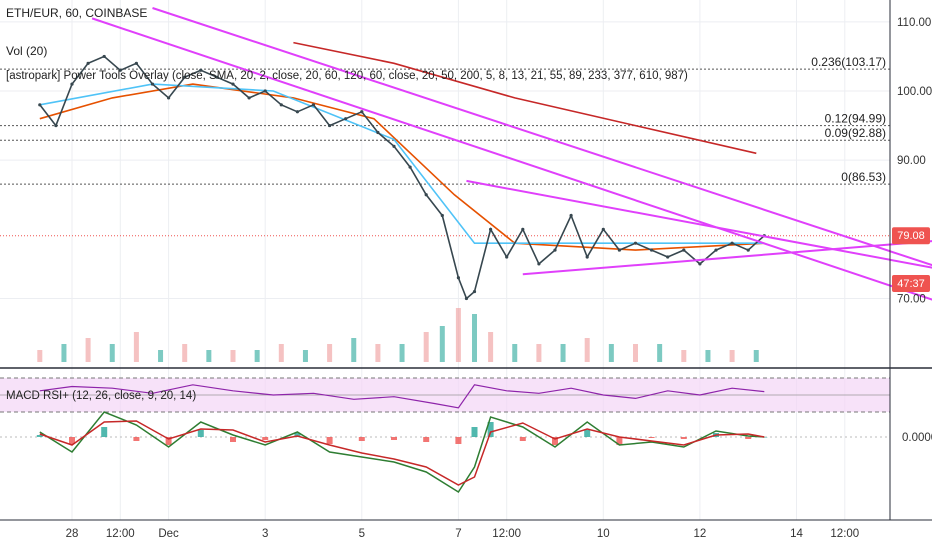 This screenshot has width=932, height=550. What do you see at coordinates (101, 396) in the screenshot?
I see `oscillator-legend: MACD RSI+ (12, 26, close, 9, 20, 14)` at bounding box center [101, 396].